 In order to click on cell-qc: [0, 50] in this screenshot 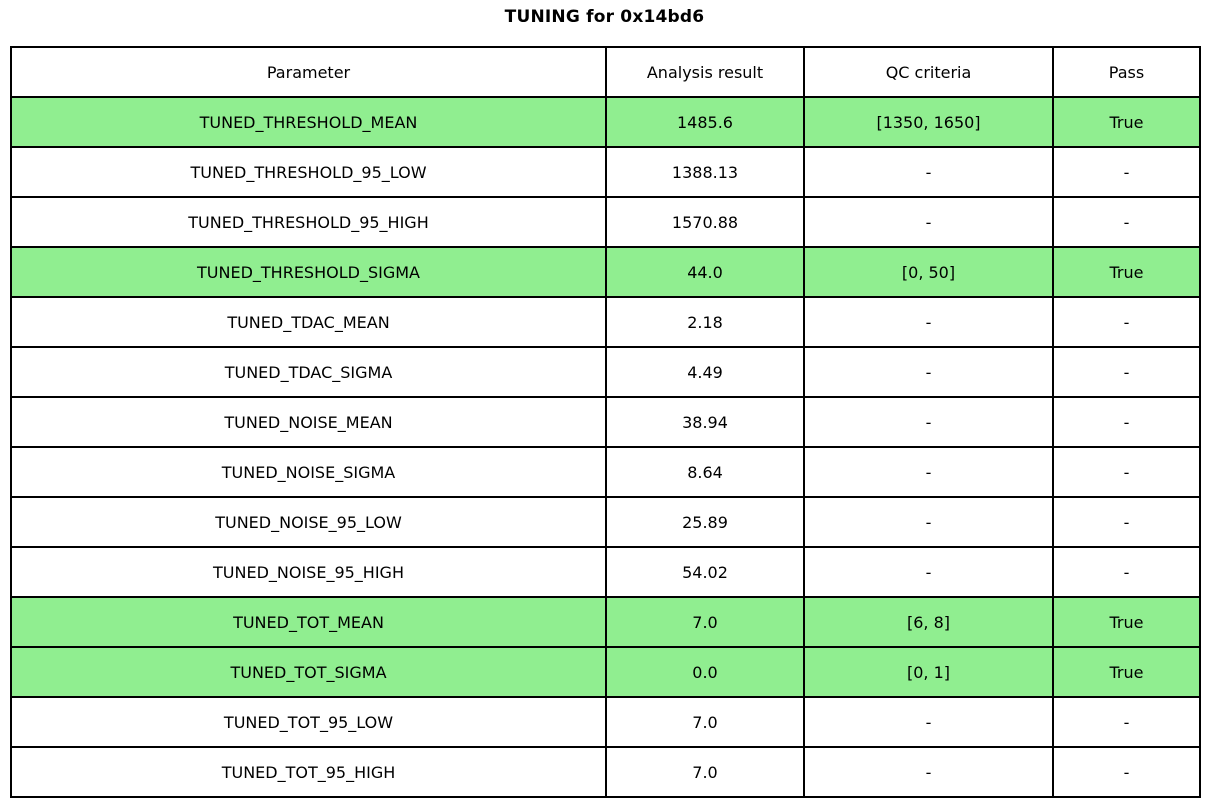, I will do `click(928, 272)`.